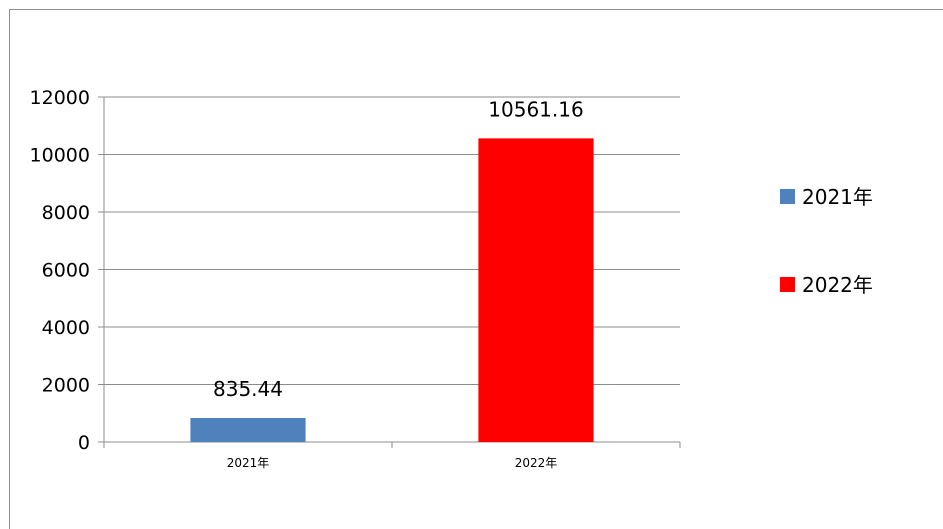 This screenshot has width=943, height=529. Describe the element at coordinates (536, 463) in the screenshot. I see `x-tick-label: 2022年` at that location.